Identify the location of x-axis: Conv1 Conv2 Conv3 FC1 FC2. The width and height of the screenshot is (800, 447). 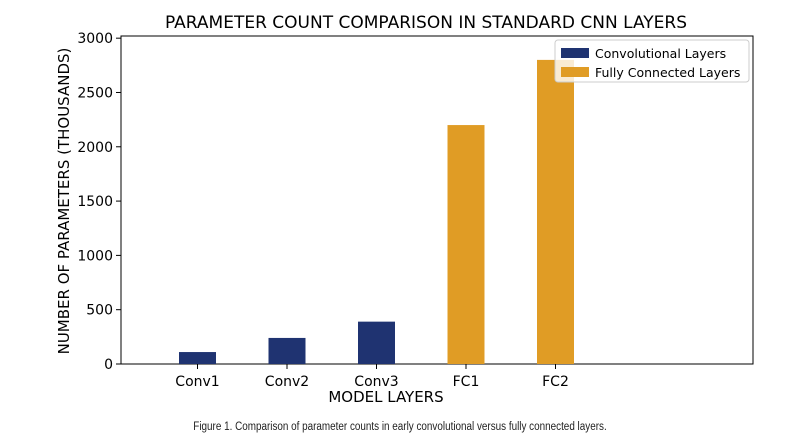
(372, 377).